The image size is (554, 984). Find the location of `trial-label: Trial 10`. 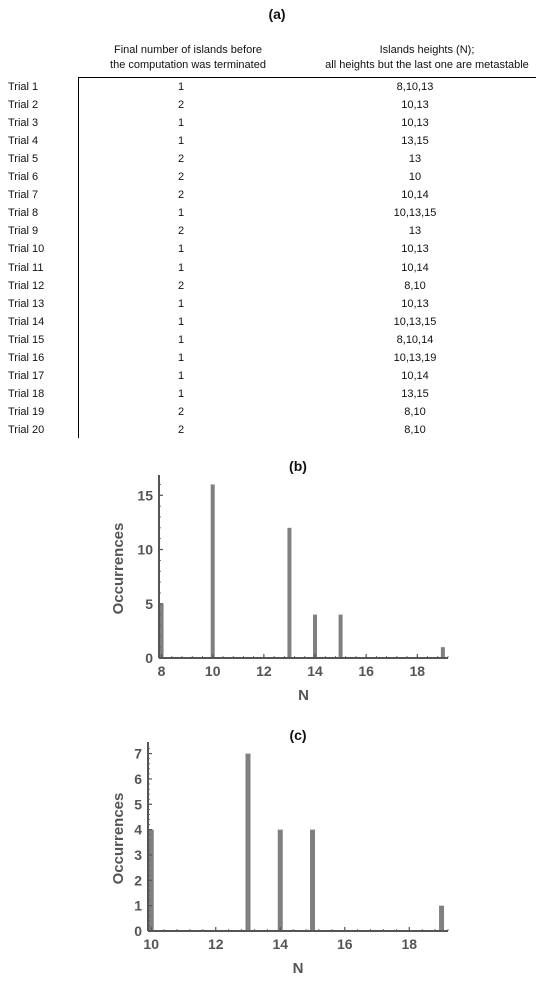

trial-label: Trial 10 is located at coordinates (26, 249).